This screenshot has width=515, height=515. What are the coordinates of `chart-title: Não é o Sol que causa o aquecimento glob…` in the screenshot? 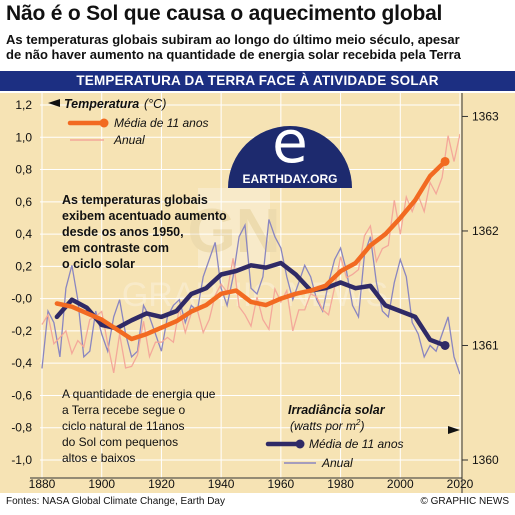 It's located at (224, 13).